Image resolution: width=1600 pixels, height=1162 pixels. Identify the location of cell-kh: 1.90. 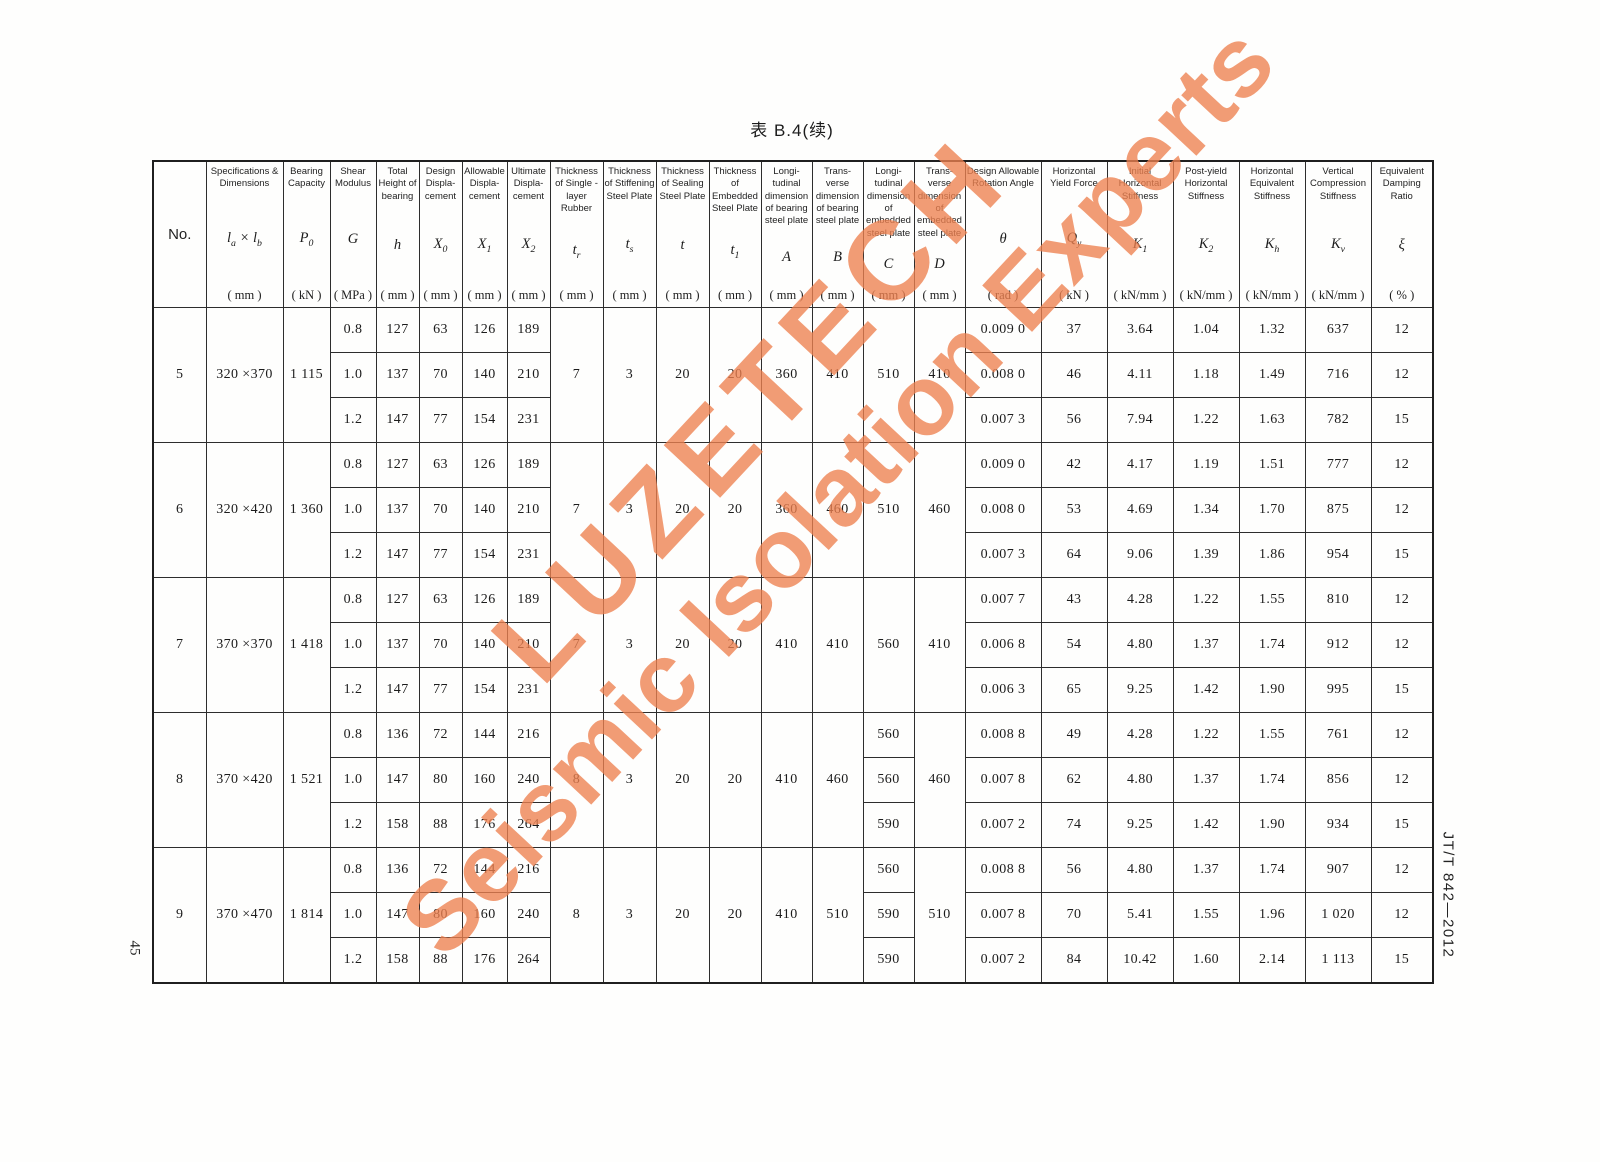
(1272, 690).